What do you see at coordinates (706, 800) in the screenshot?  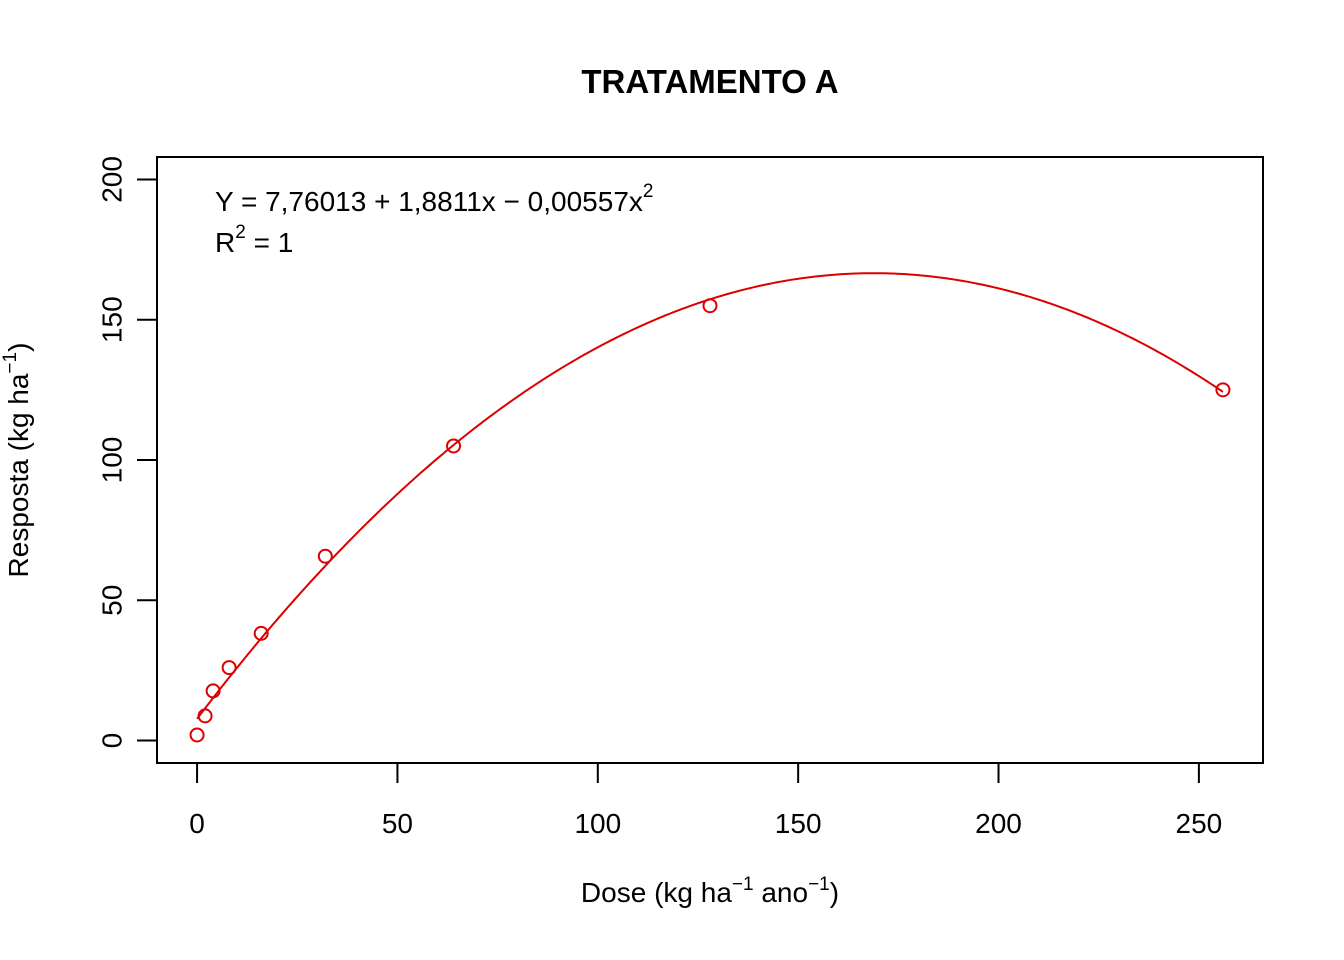 I see `x-axis: 0 50 100 150 200 250` at bounding box center [706, 800].